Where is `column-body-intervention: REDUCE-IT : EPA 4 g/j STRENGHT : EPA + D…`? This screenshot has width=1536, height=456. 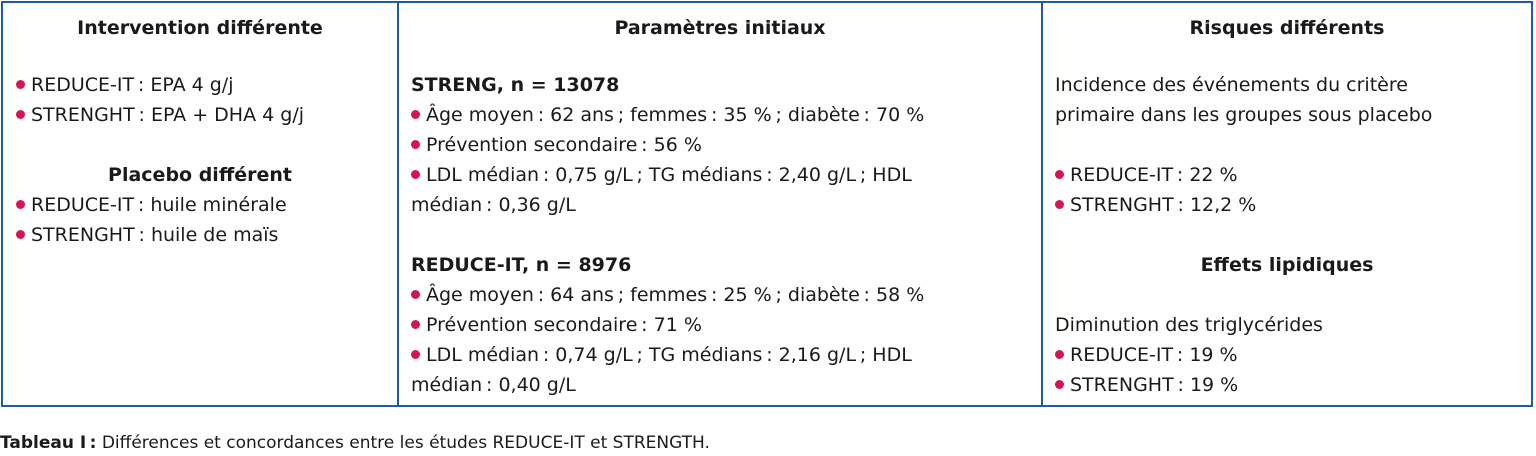 column-body-intervention: REDUCE-IT : EPA 4 g/j STRENGHT : EPA + D… is located at coordinates (201, 160).